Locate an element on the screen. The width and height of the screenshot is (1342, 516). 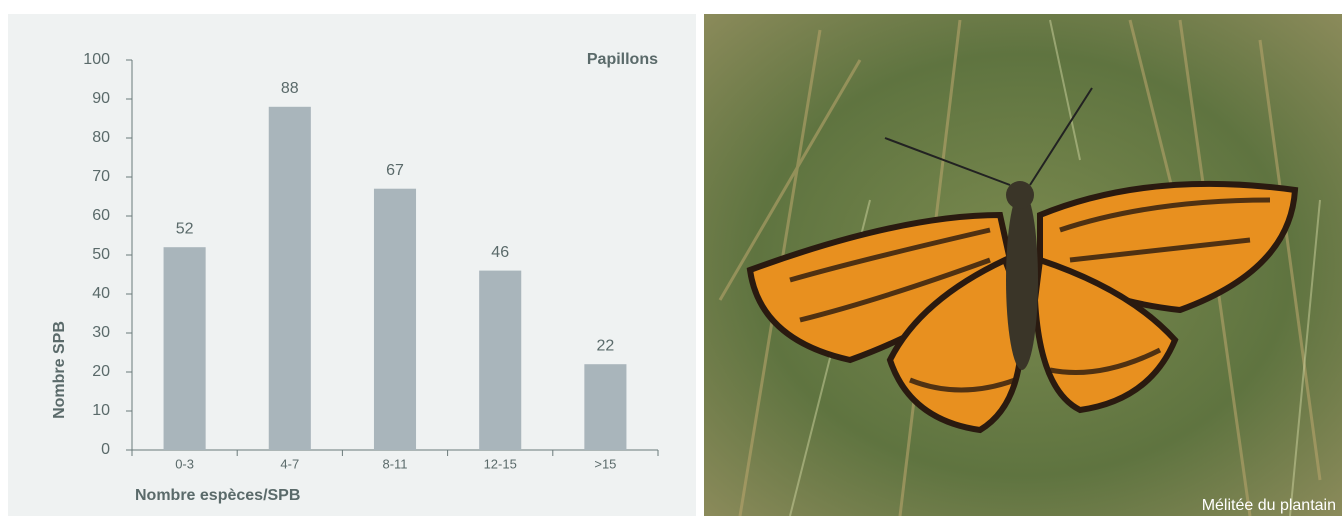
value-label: 46 is located at coordinates (500, 252).